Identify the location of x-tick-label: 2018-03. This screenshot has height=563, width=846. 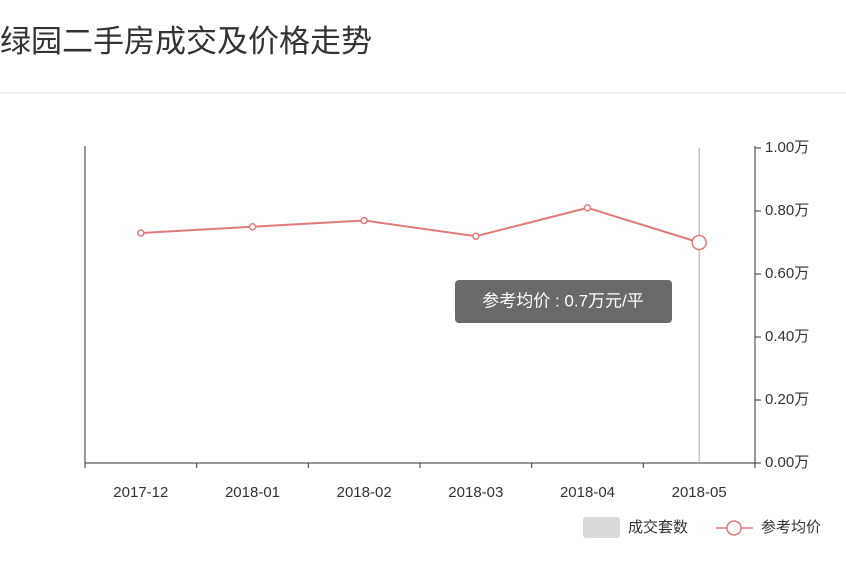
(475, 492).